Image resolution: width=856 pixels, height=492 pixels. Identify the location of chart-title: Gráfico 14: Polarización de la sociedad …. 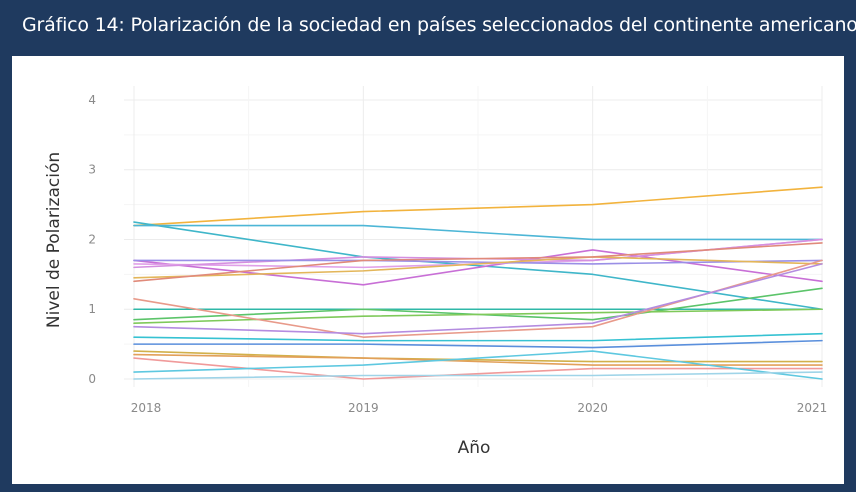
(439, 25).